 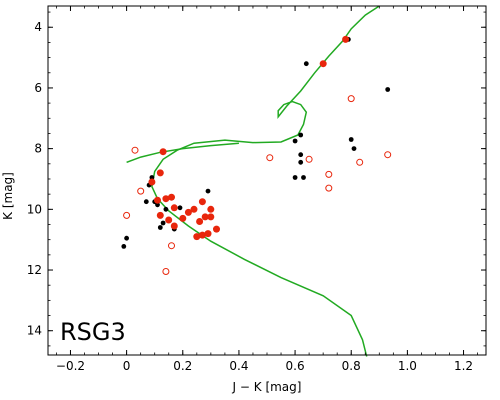 I want to click on x-tick-label: −0.2, so click(x=70, y=366).